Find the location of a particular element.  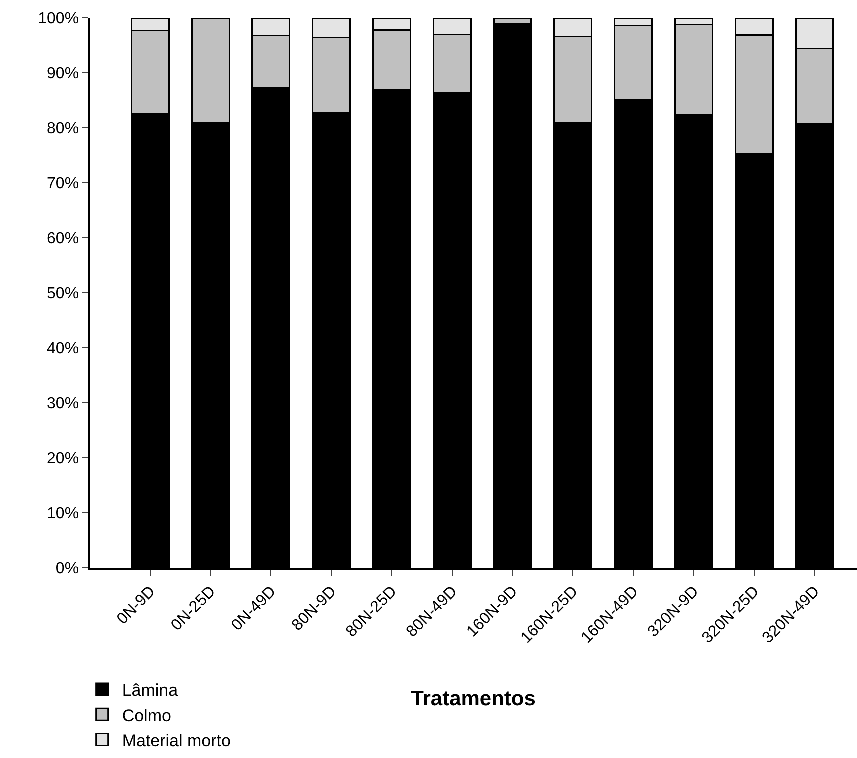

y-tick-label: 50% is located at coordinates (63, 294).